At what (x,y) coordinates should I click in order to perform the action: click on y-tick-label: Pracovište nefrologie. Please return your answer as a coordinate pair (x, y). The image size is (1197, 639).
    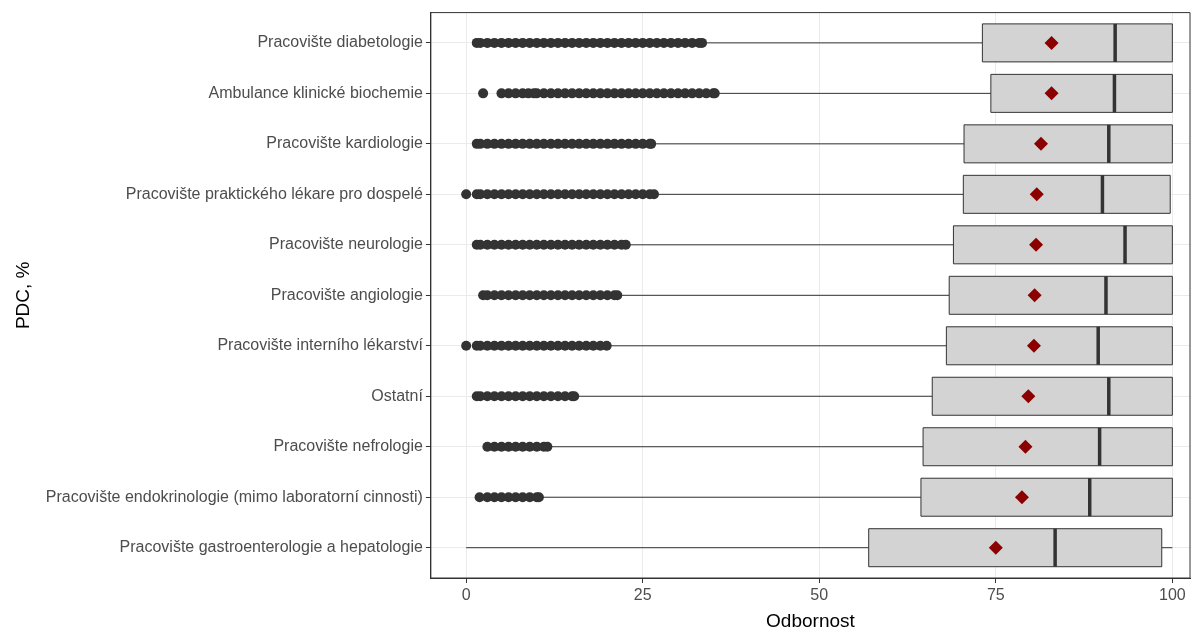
    Looking at the image, I should click on (348, 446).